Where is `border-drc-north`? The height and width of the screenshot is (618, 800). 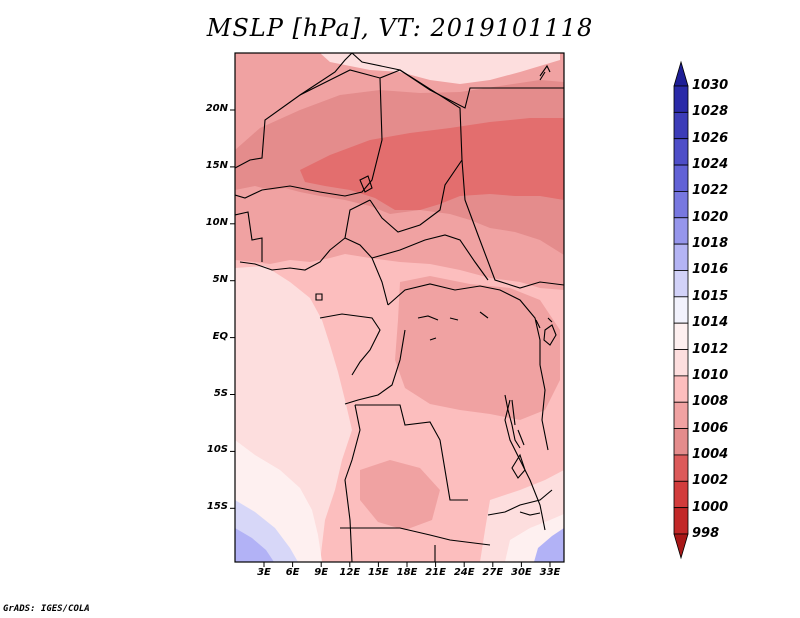
border-drc-north is located at coordinates (464, 324).